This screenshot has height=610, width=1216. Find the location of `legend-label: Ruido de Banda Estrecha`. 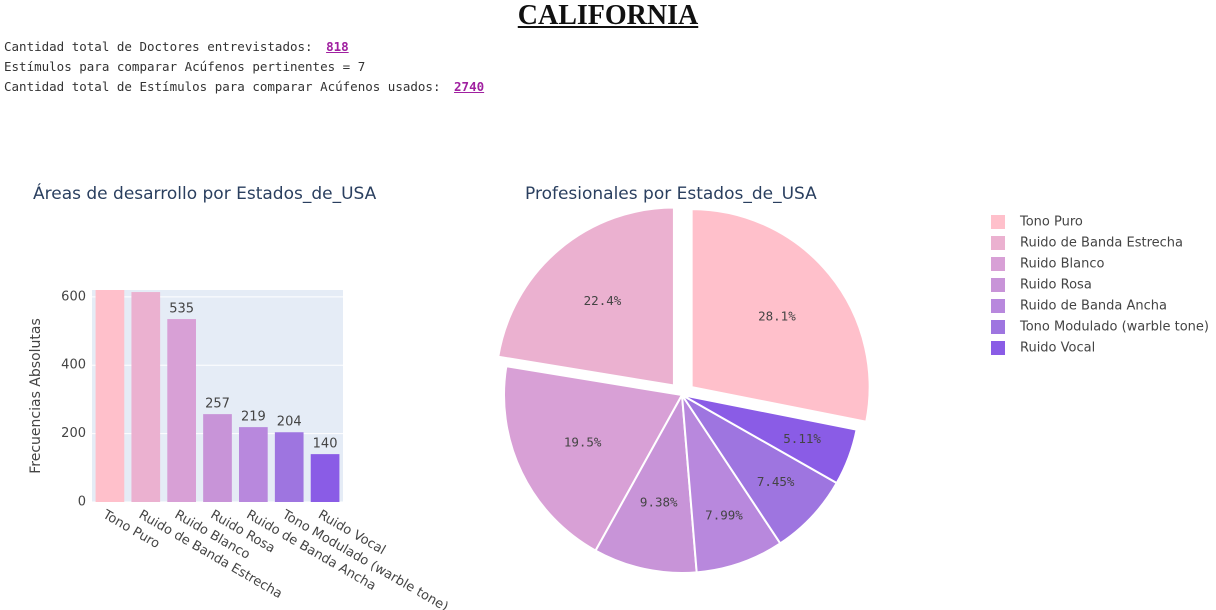

legend-label: Ruido de Banda Estrecha is located at coordinates (1101, 243).